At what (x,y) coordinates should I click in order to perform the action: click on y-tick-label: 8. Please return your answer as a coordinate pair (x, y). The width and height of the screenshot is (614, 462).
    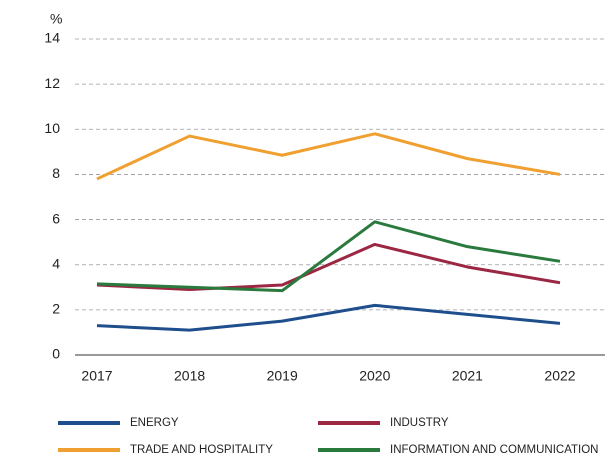
    Looking at the image, I should click on (56, 173).